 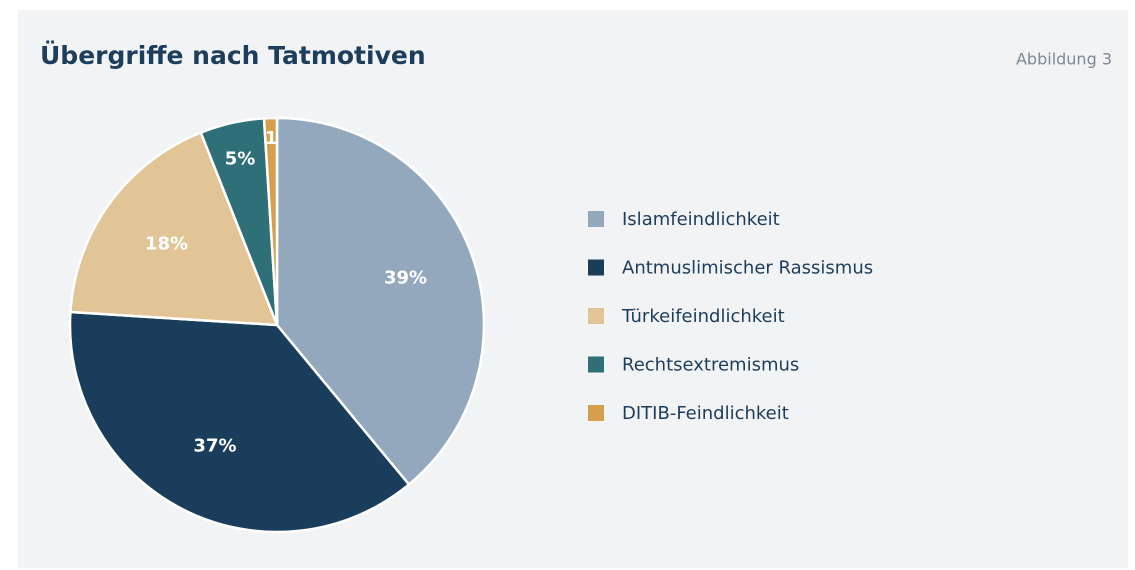 What do you see at coordinates (705, 413) in the screenshot?
I see `legend-label: DITIB-Feindlichkeit` at bounding box center [705, 413].